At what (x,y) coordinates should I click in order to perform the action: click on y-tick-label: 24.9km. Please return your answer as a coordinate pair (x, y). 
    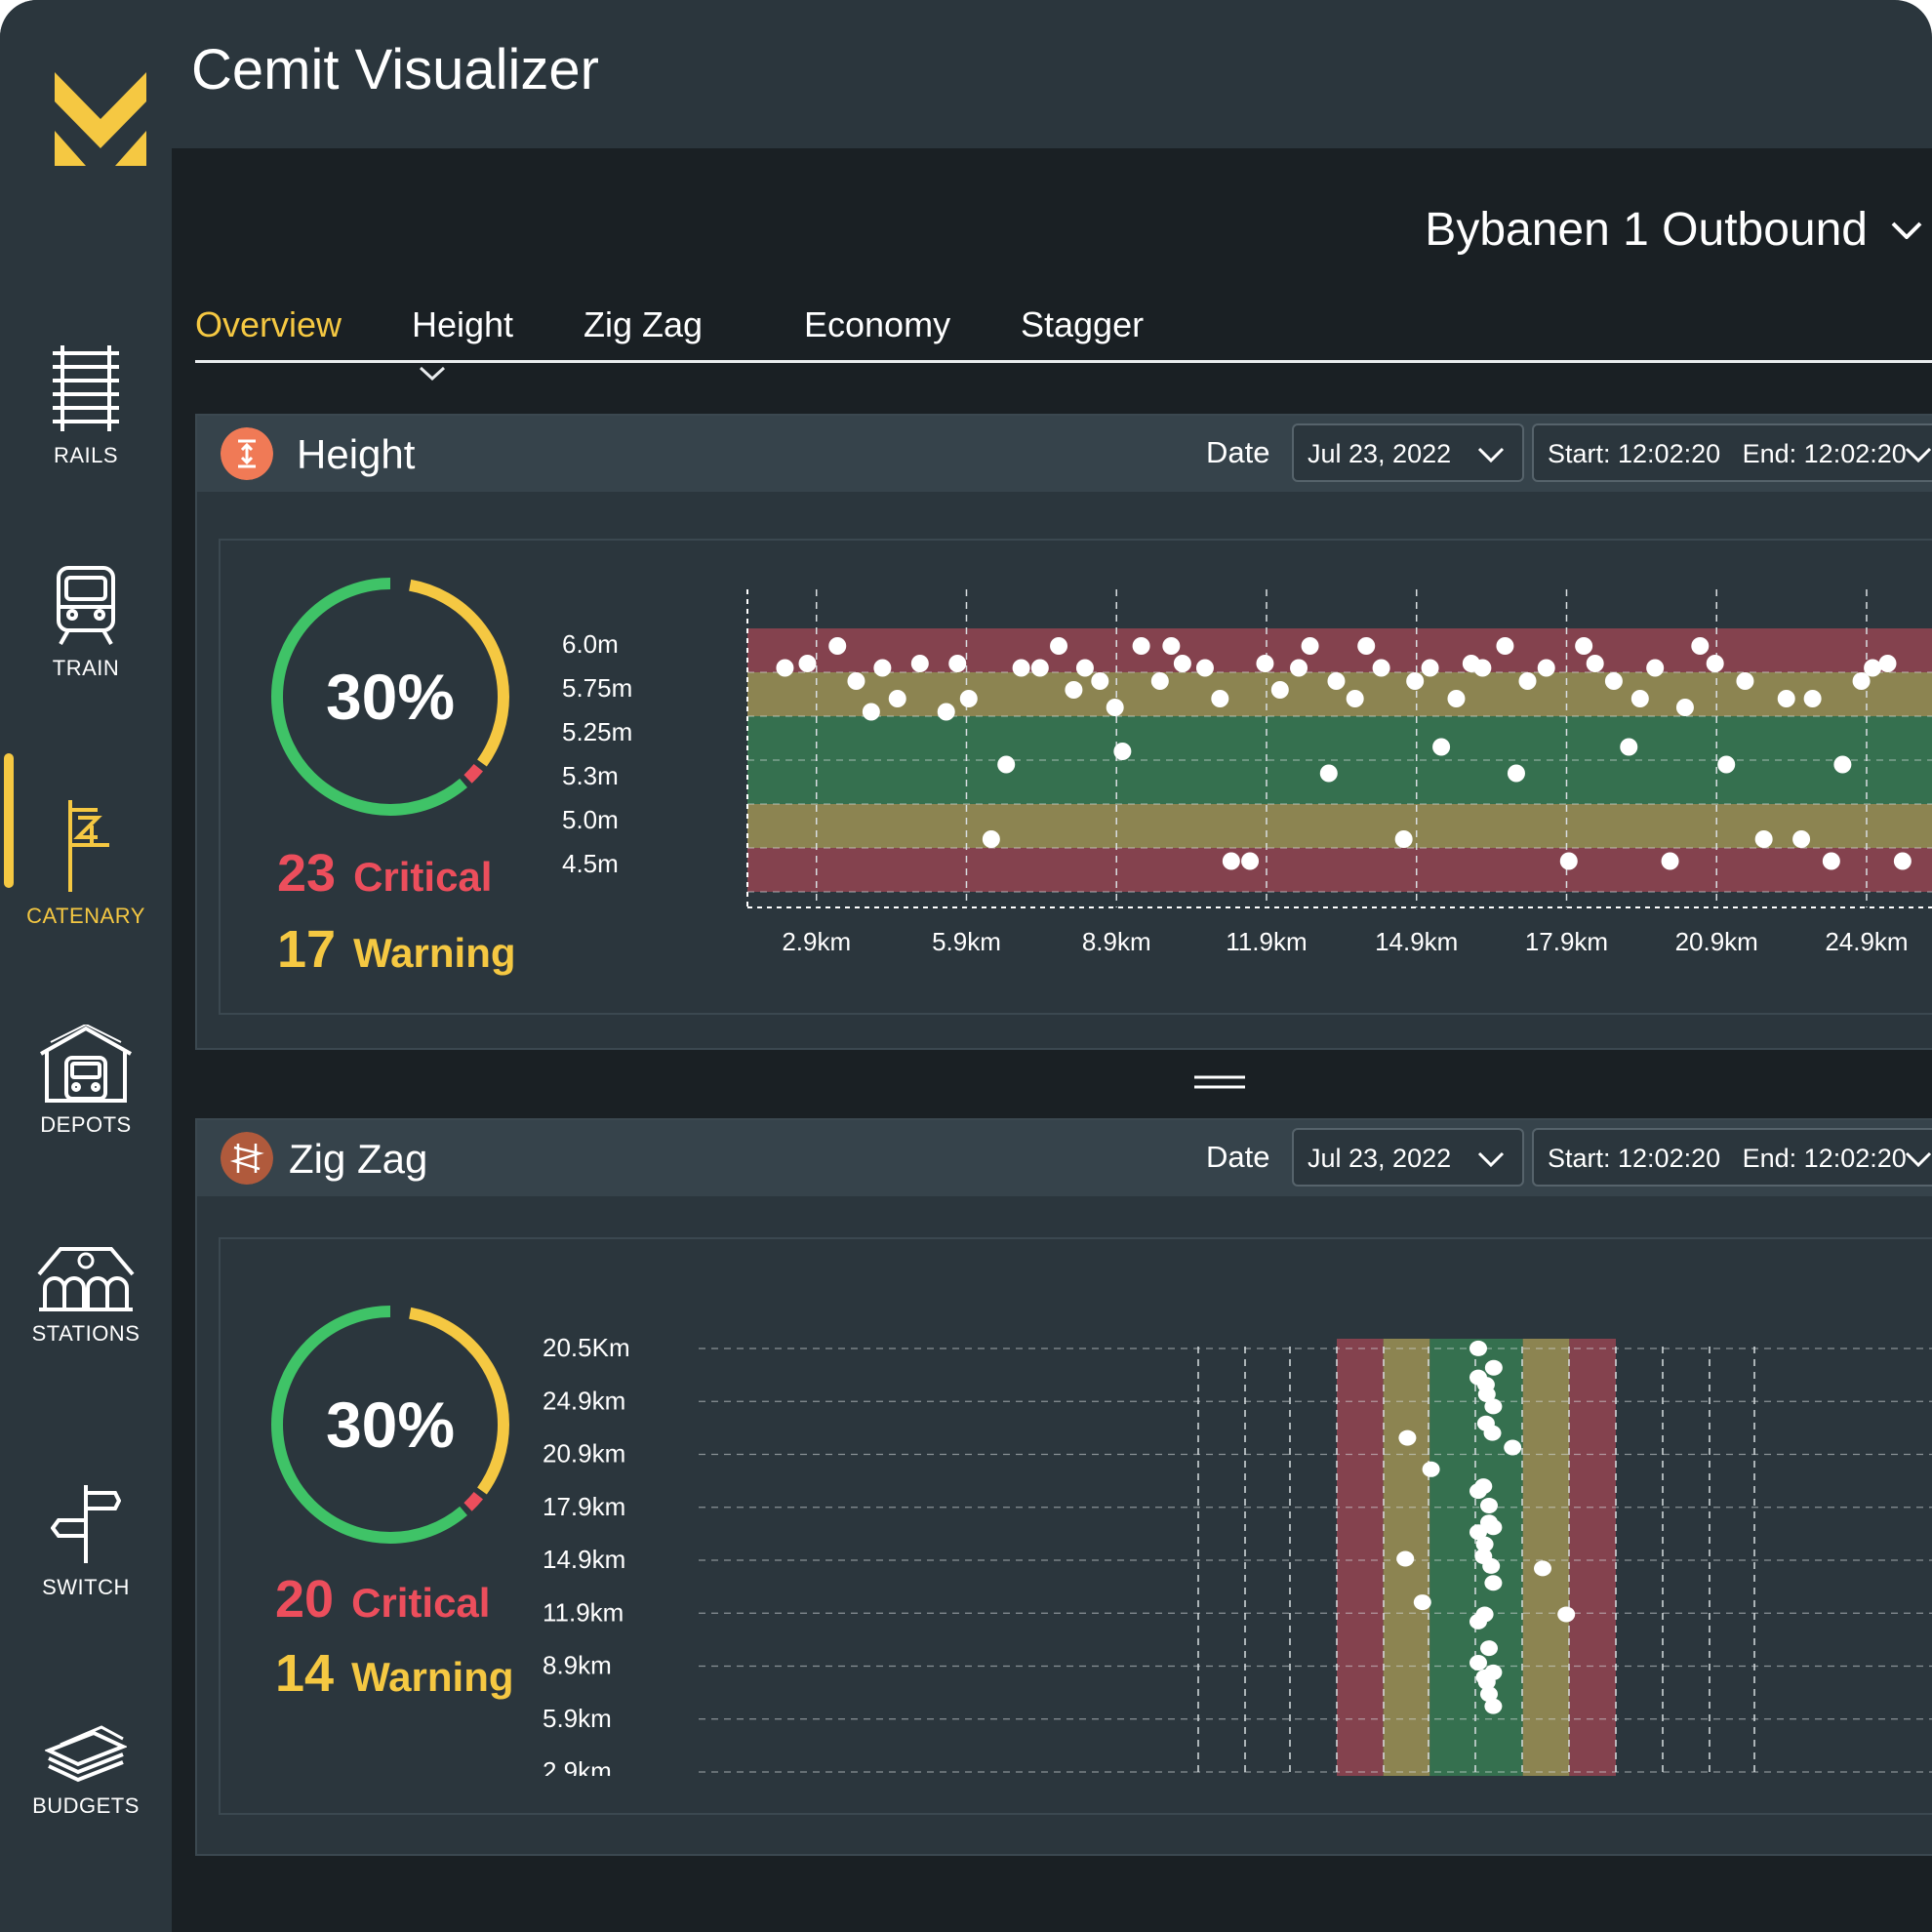
    Looking at the image, I should click on (584, 1400).